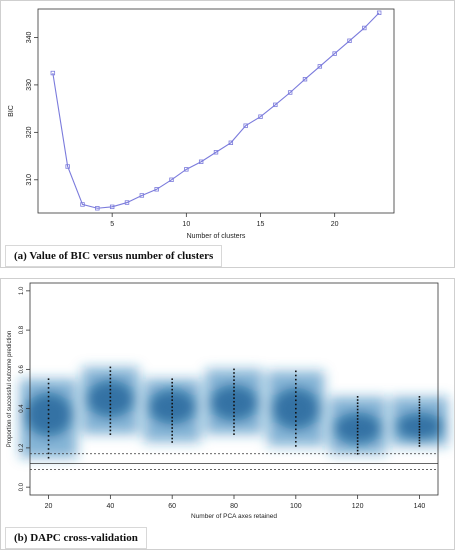  I want to click on x-tick-label: 100, so click(296, 506).